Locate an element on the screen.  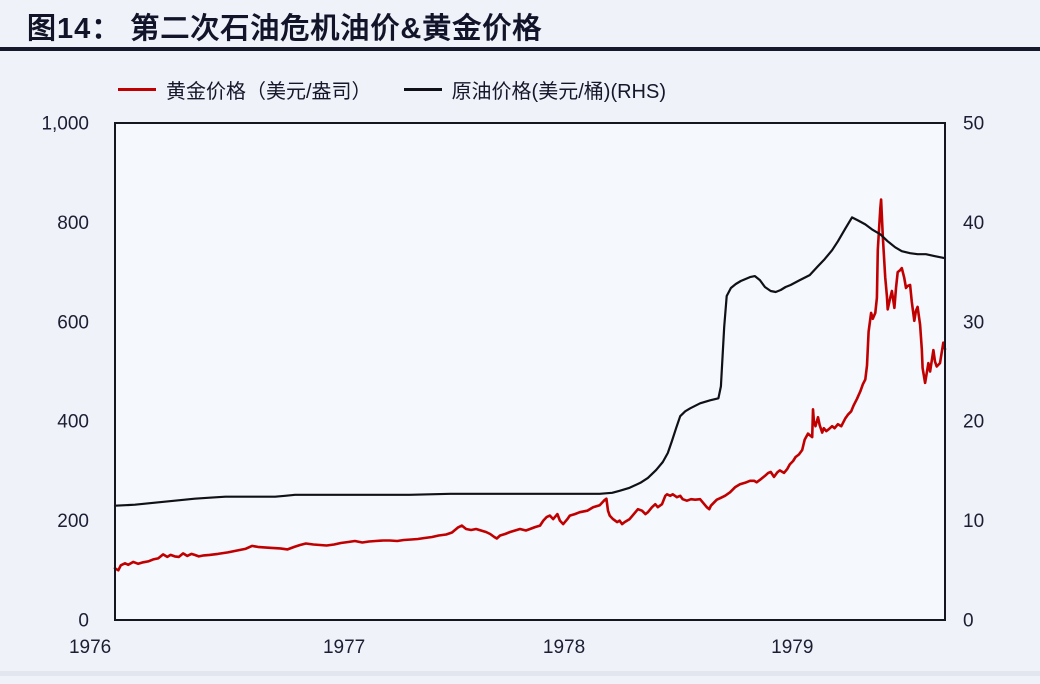
x-tick-label: 1976 is located at coordinates (90, 647).